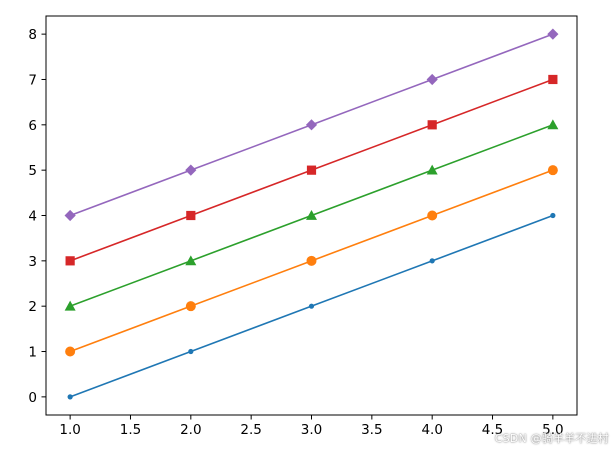  I want to click on y-tick-label: 7, so click(32, 80).